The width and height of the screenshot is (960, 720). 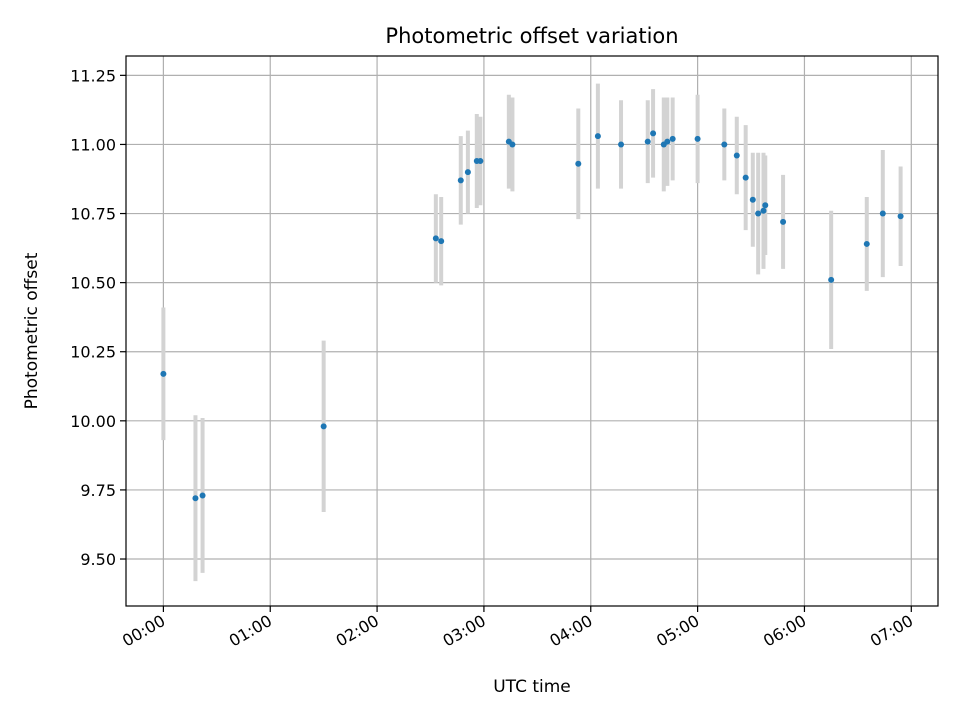 I want to click on y-tick-label: 10.75, so click(x=93, y=214).